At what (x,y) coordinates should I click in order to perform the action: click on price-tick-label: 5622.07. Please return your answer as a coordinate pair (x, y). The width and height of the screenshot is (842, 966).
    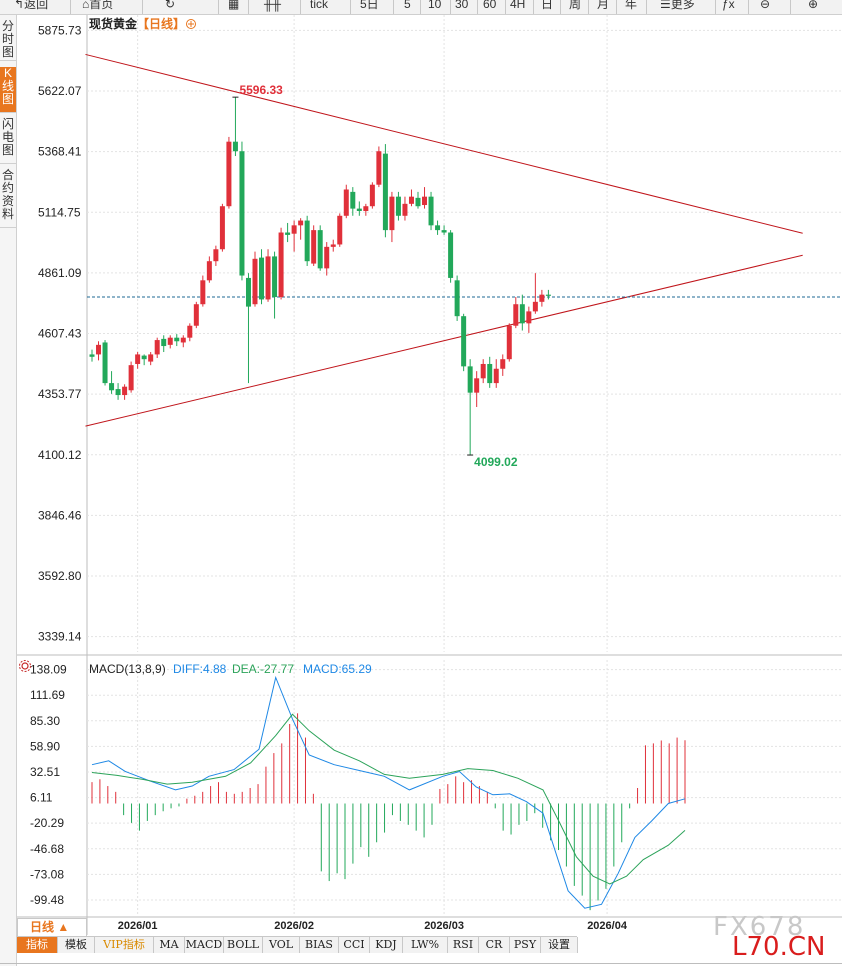
    Looking at the image, I should click on (60, 91).